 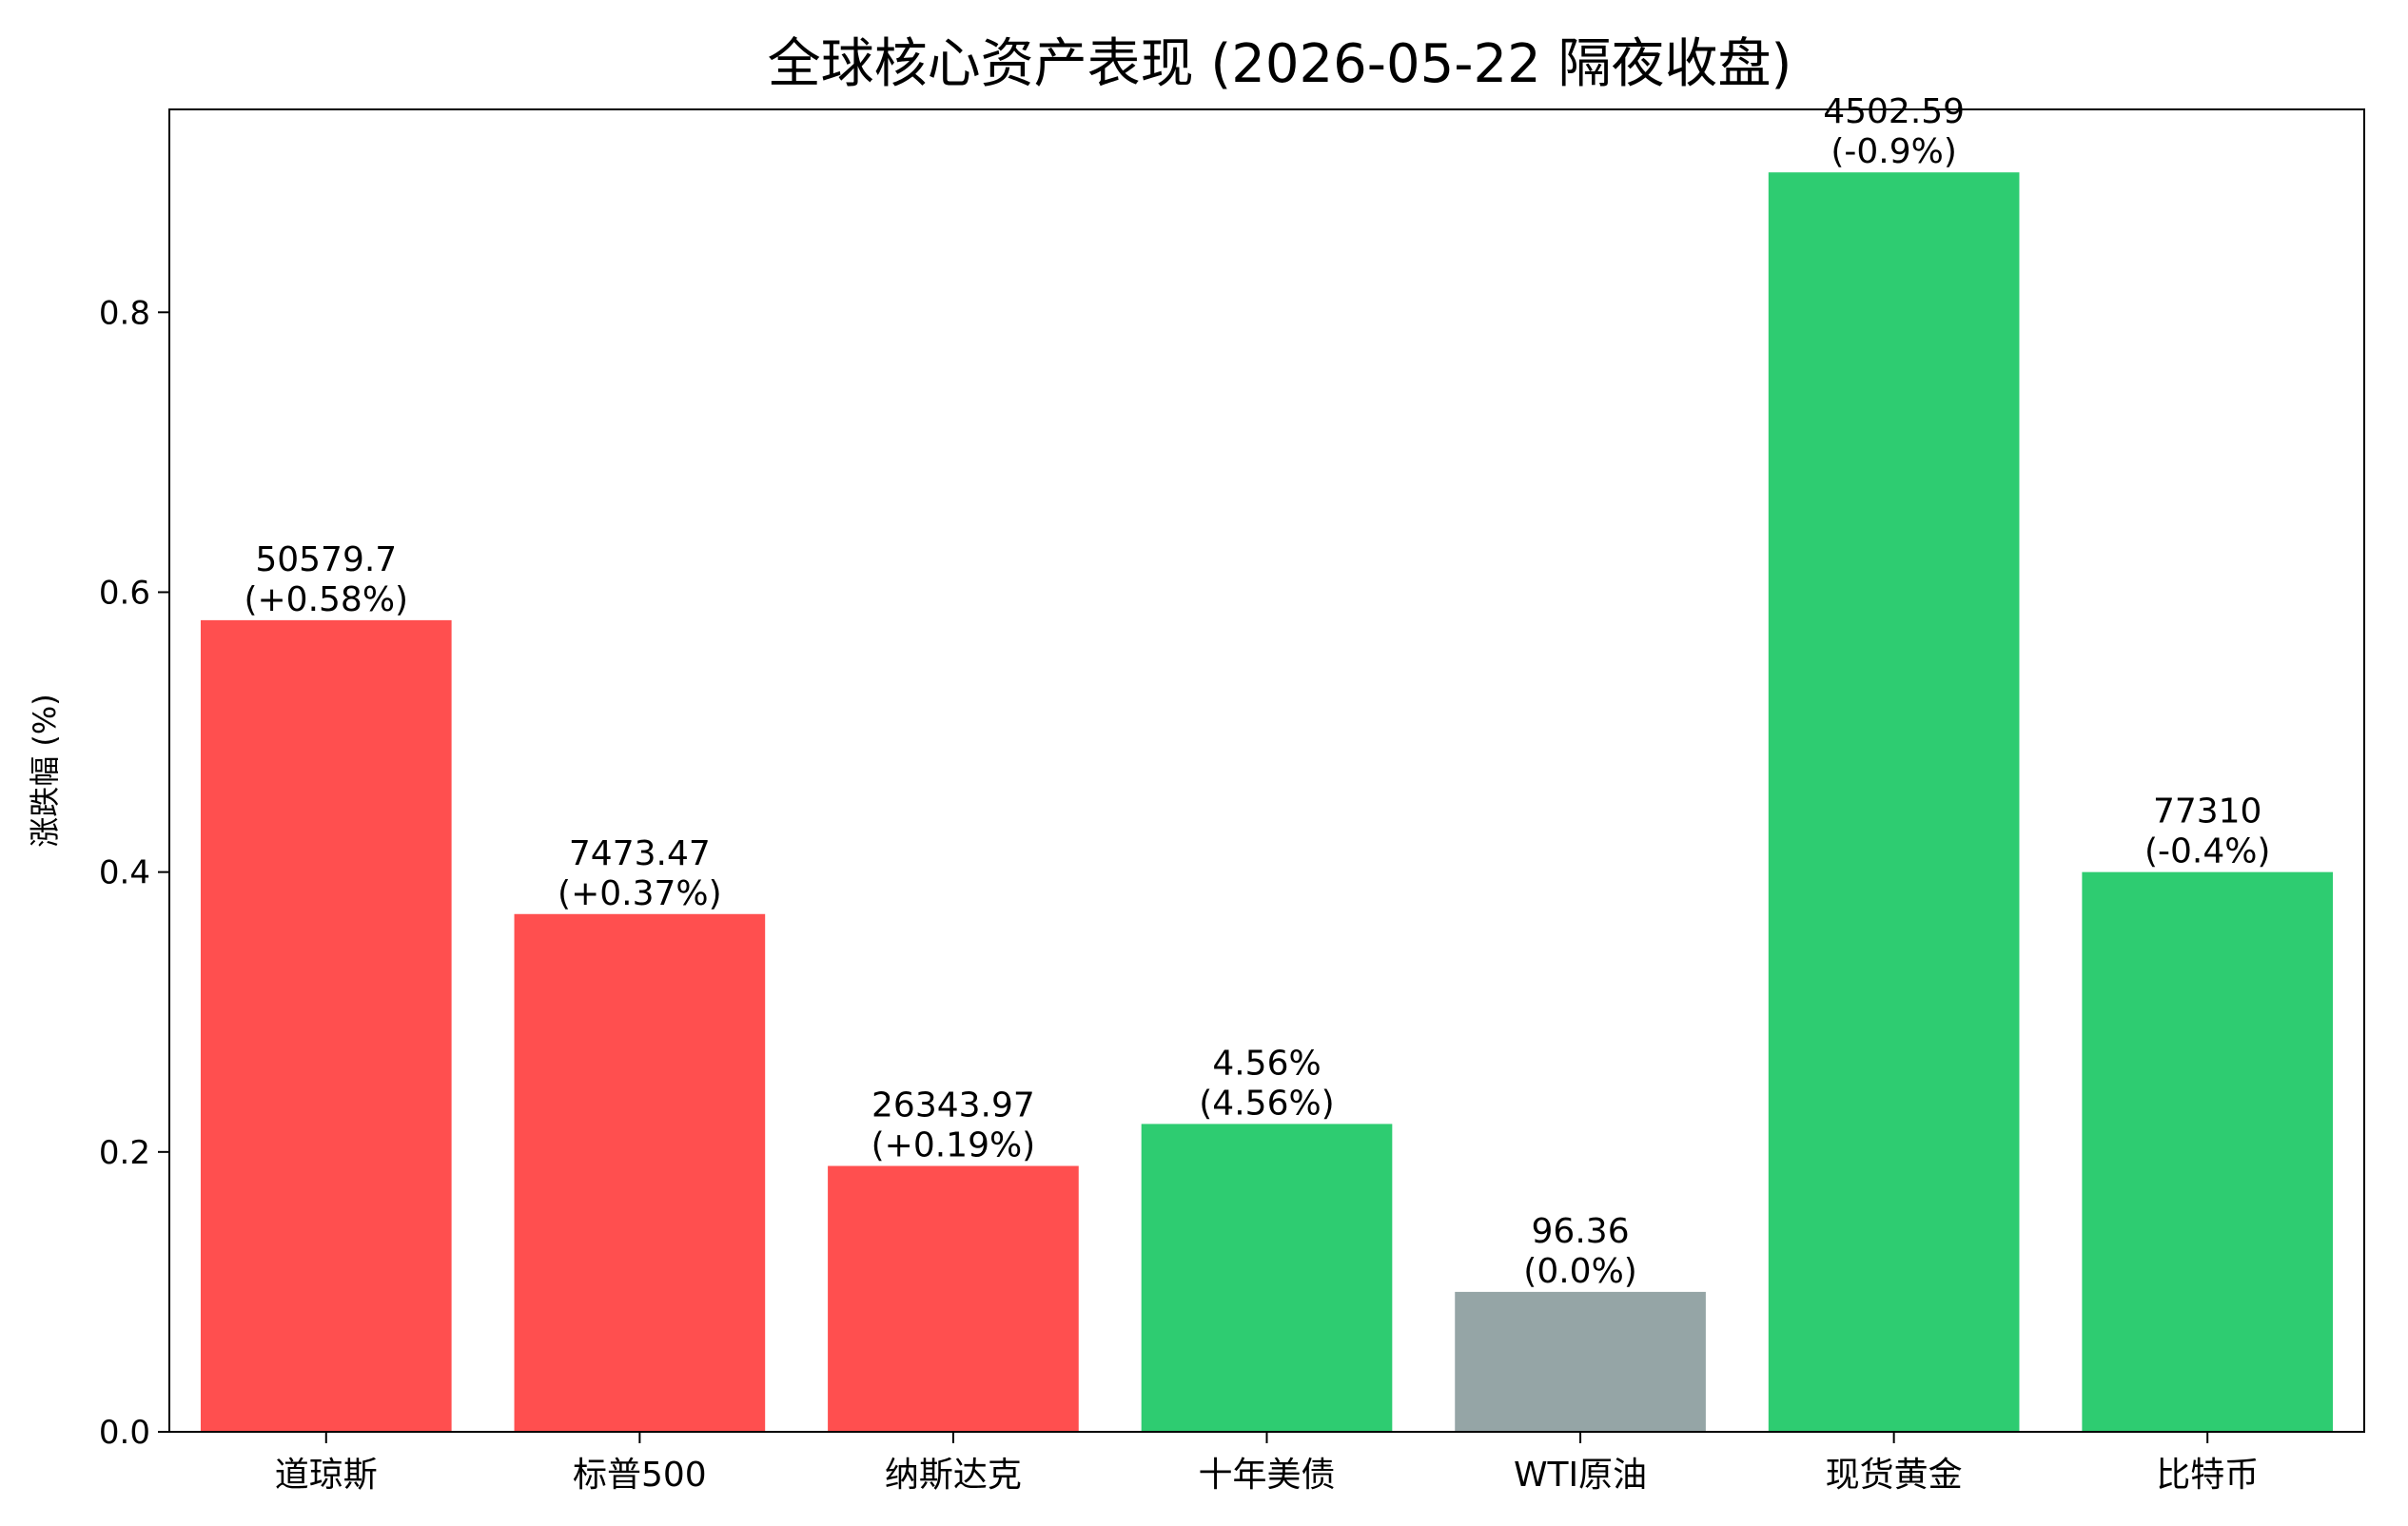 I want to click on bar-price-label-5: 96.36, so click(x=1581, y=1231).